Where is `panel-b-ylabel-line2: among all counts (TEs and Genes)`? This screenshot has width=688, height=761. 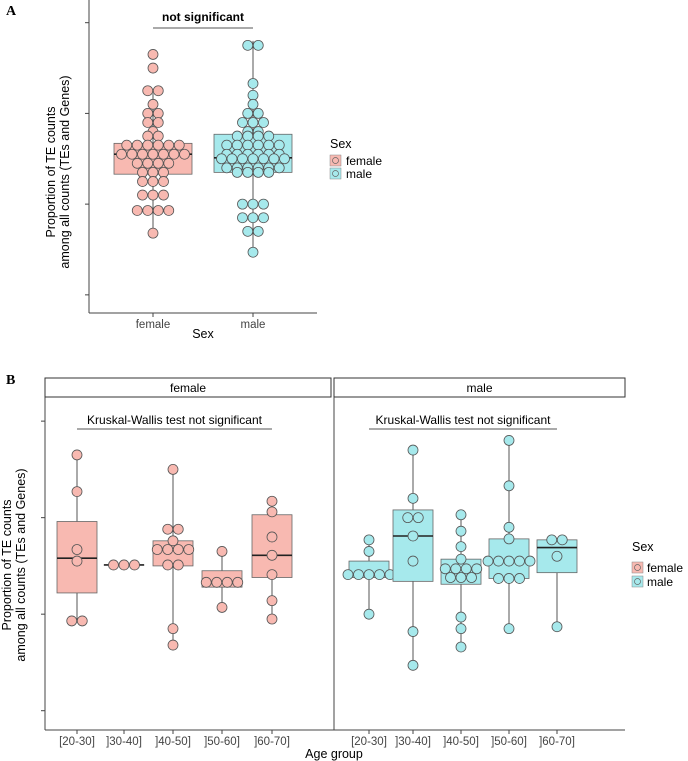
panel-b-ylabel-line2: among all counts (TEs and Genes) is located at coordinates (21, 564).